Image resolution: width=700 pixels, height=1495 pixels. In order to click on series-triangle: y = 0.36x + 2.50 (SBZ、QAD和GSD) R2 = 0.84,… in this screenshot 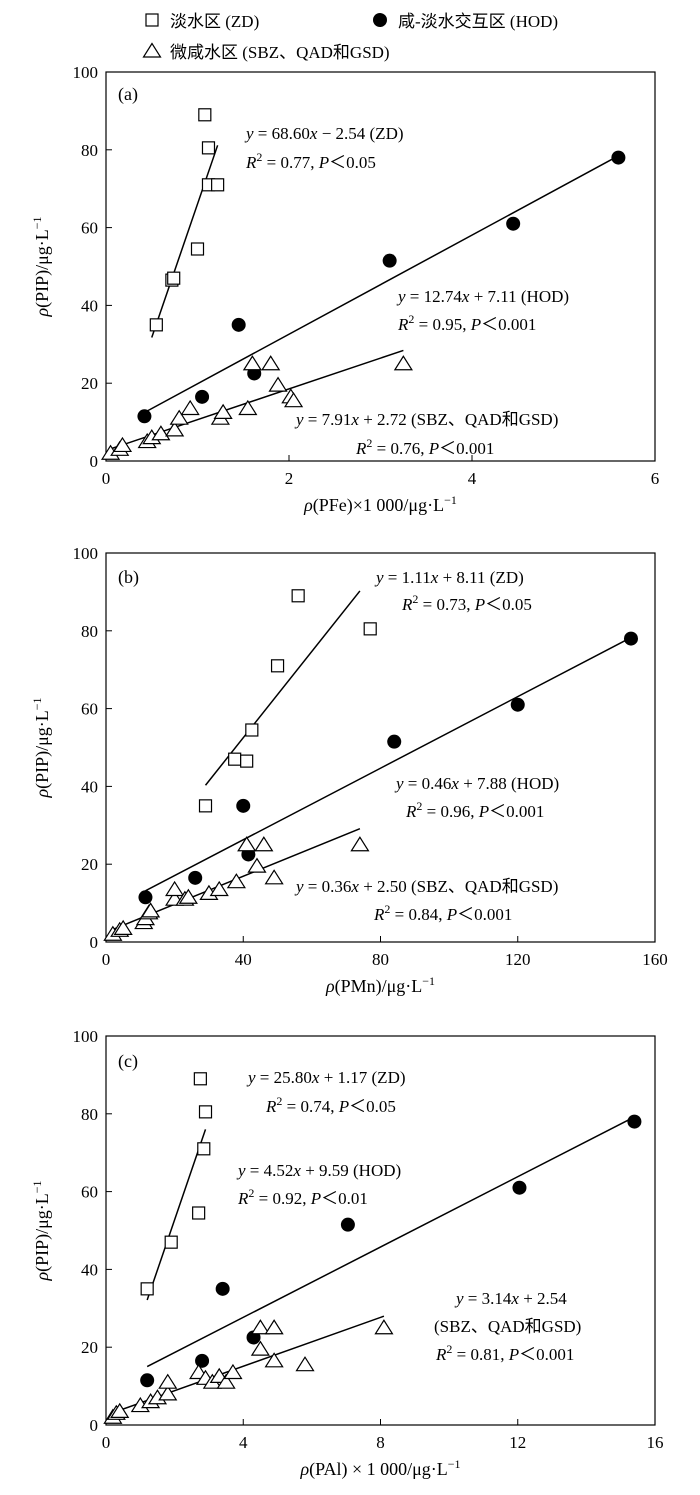, I will do `click(330, 884)`.